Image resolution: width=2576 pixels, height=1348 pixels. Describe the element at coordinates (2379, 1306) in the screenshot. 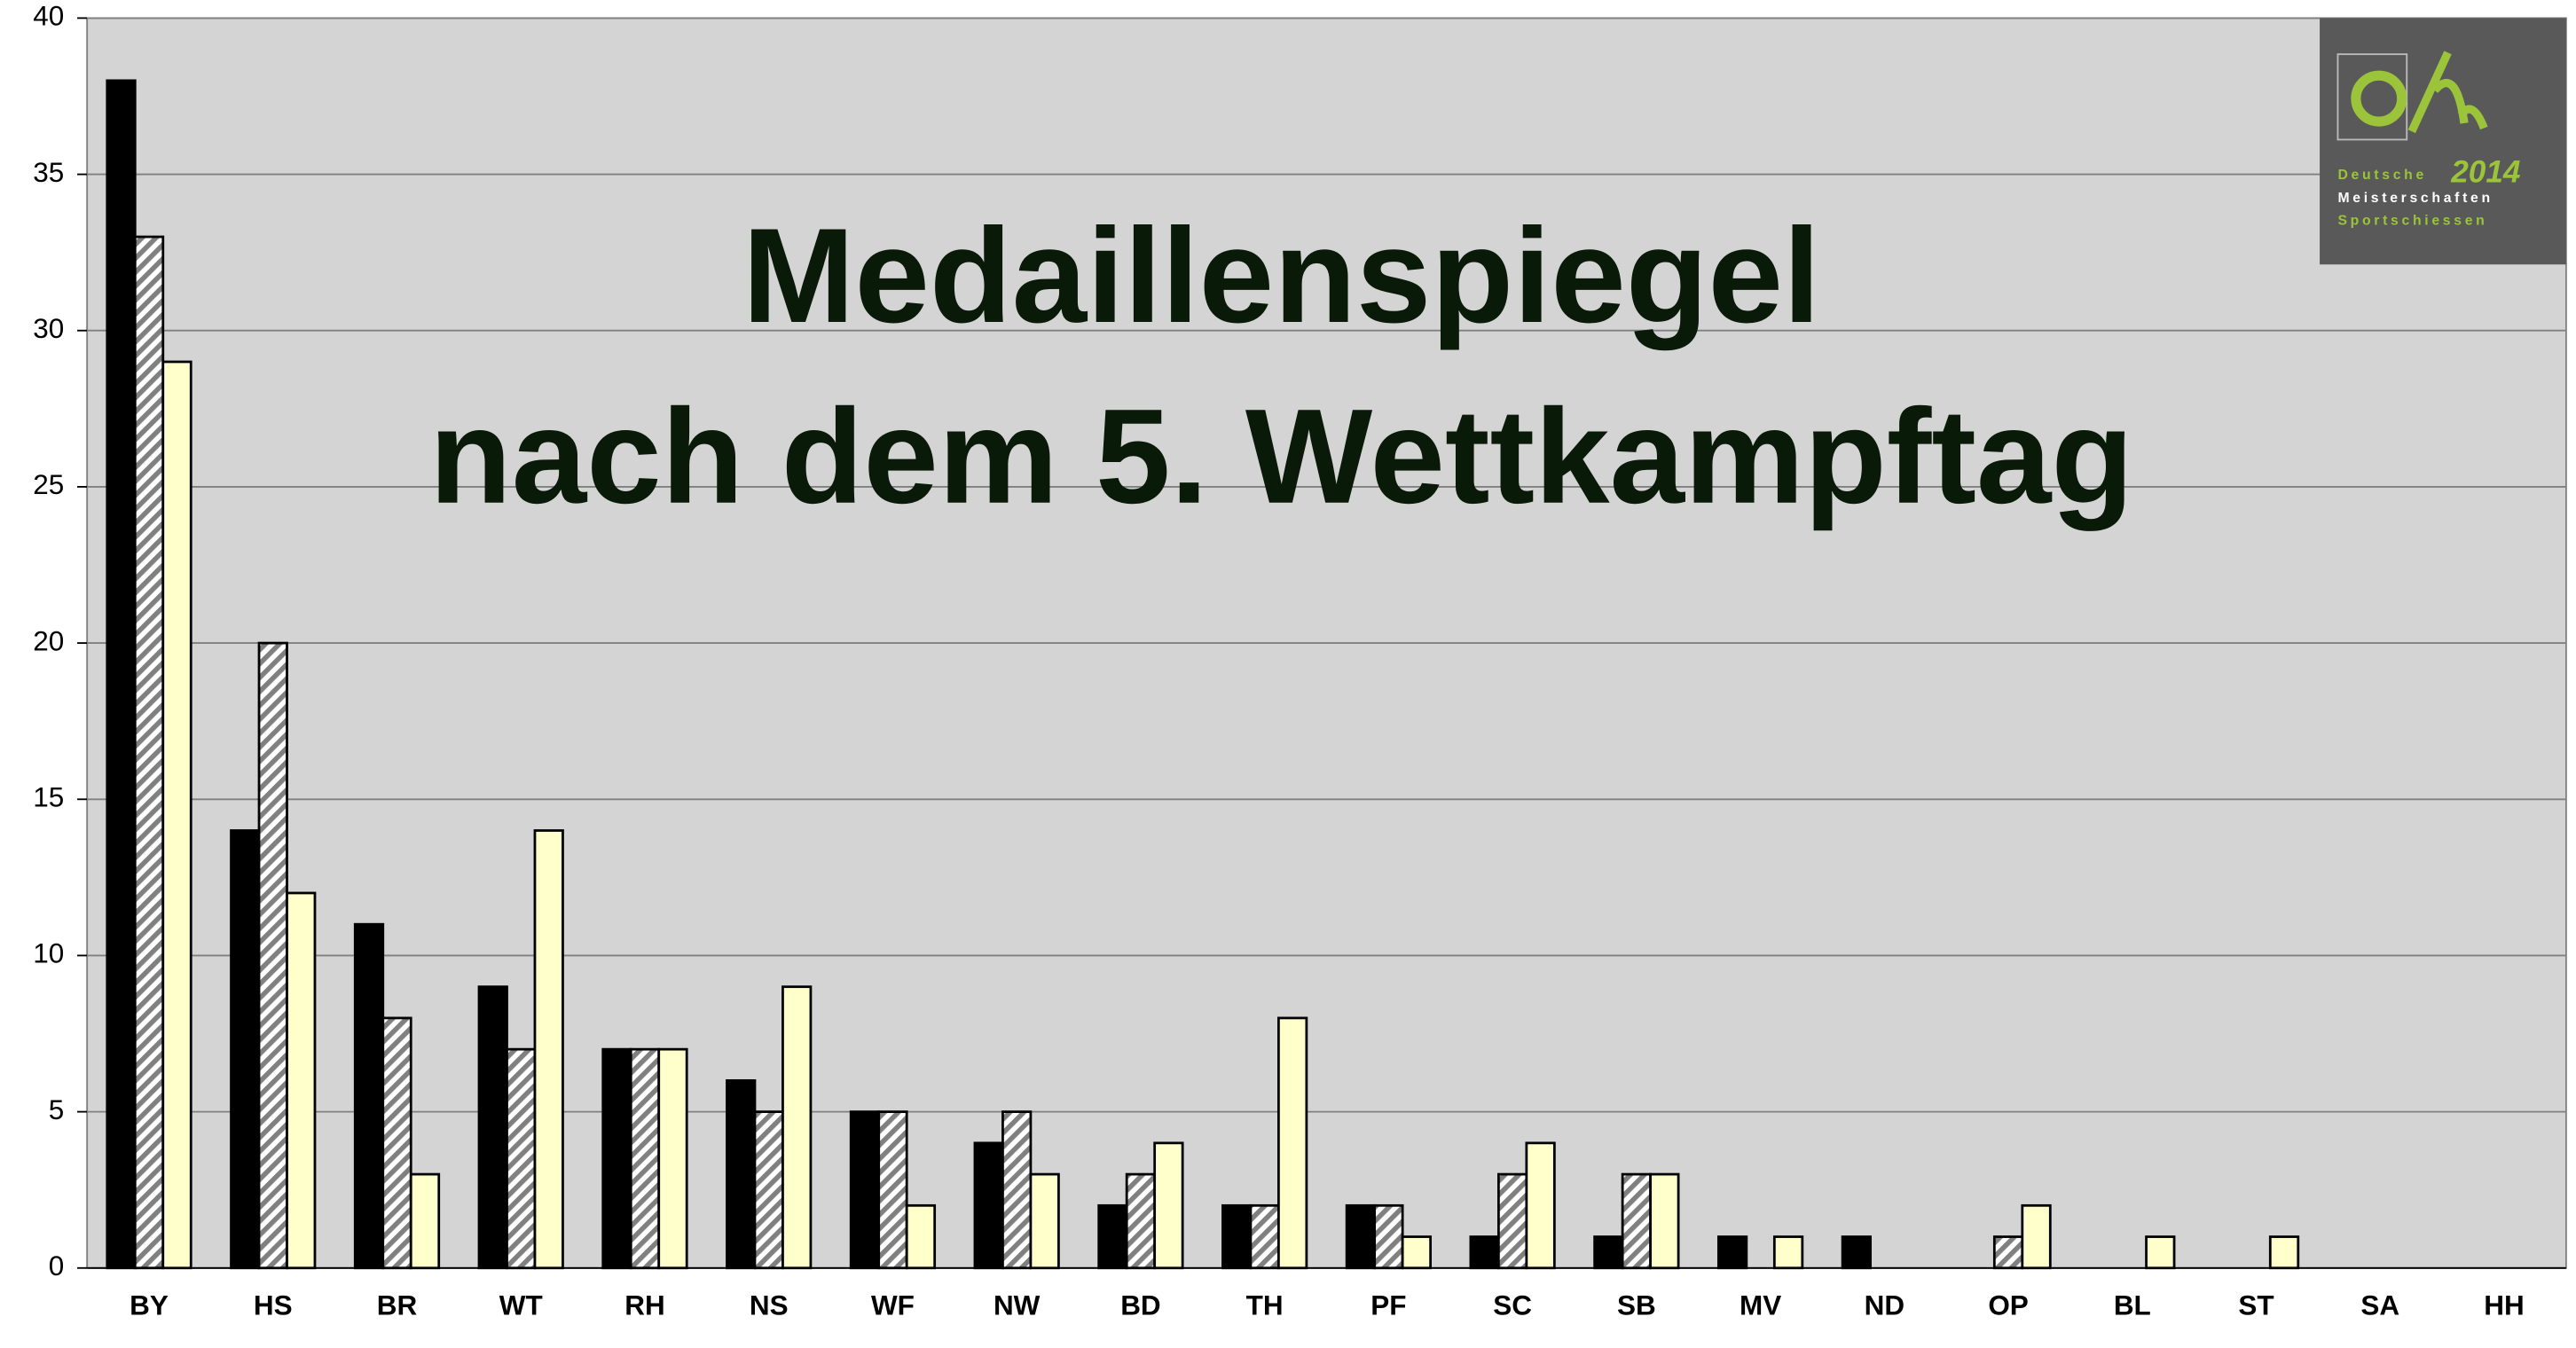

I see `x-tick-label: SA` at that location.